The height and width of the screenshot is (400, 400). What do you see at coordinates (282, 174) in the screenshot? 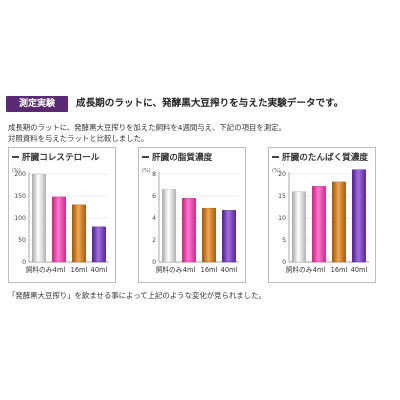
I see `y-tick-label: 20` at bounding box center [282, 174].